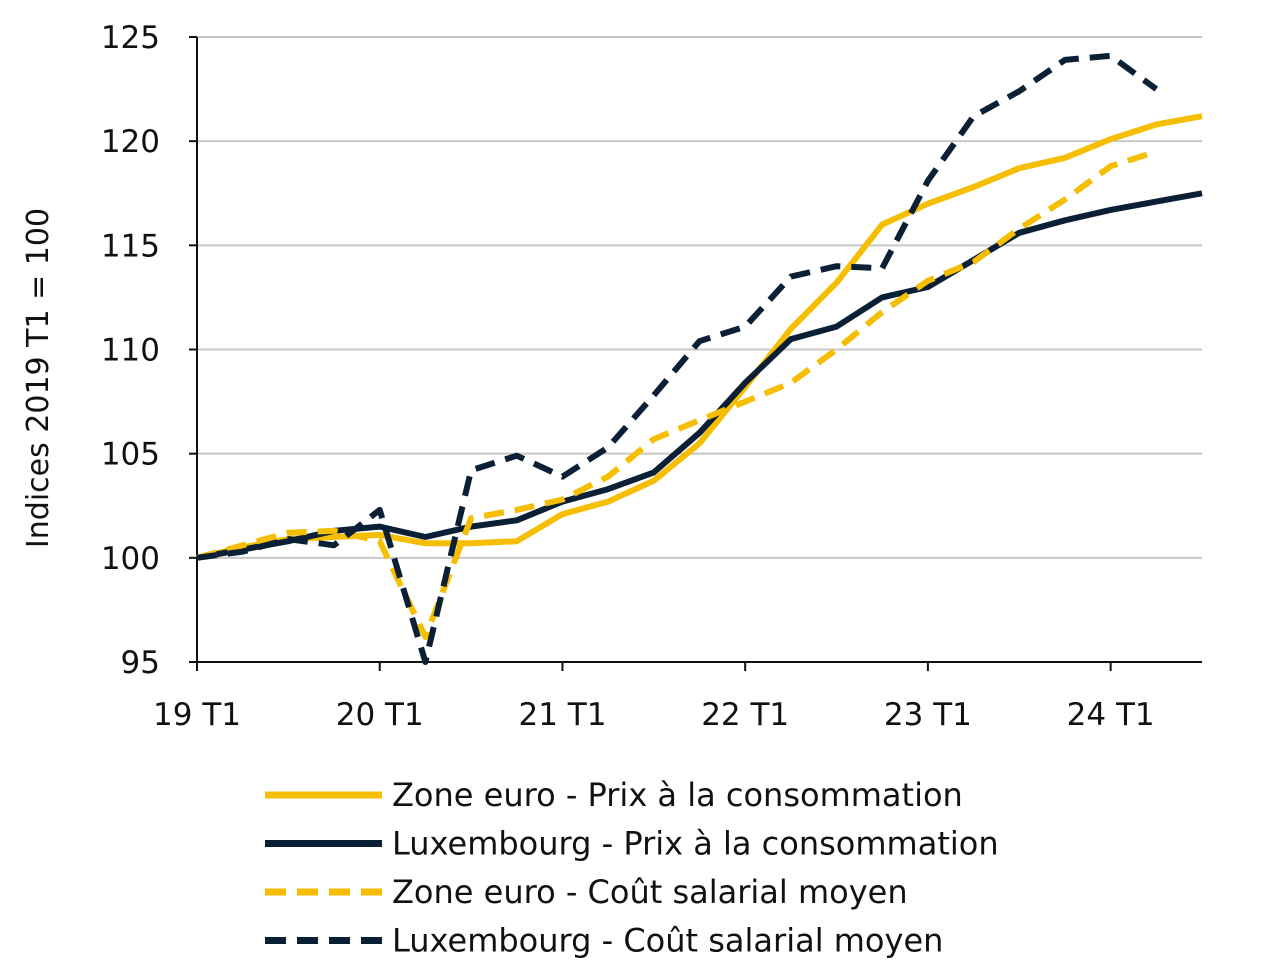 The image size is (1280, 969). What do you see at coordinates (130, 38) in the screenshot?
I see `y-tick-label: 125` at bounding box center [130, 38].